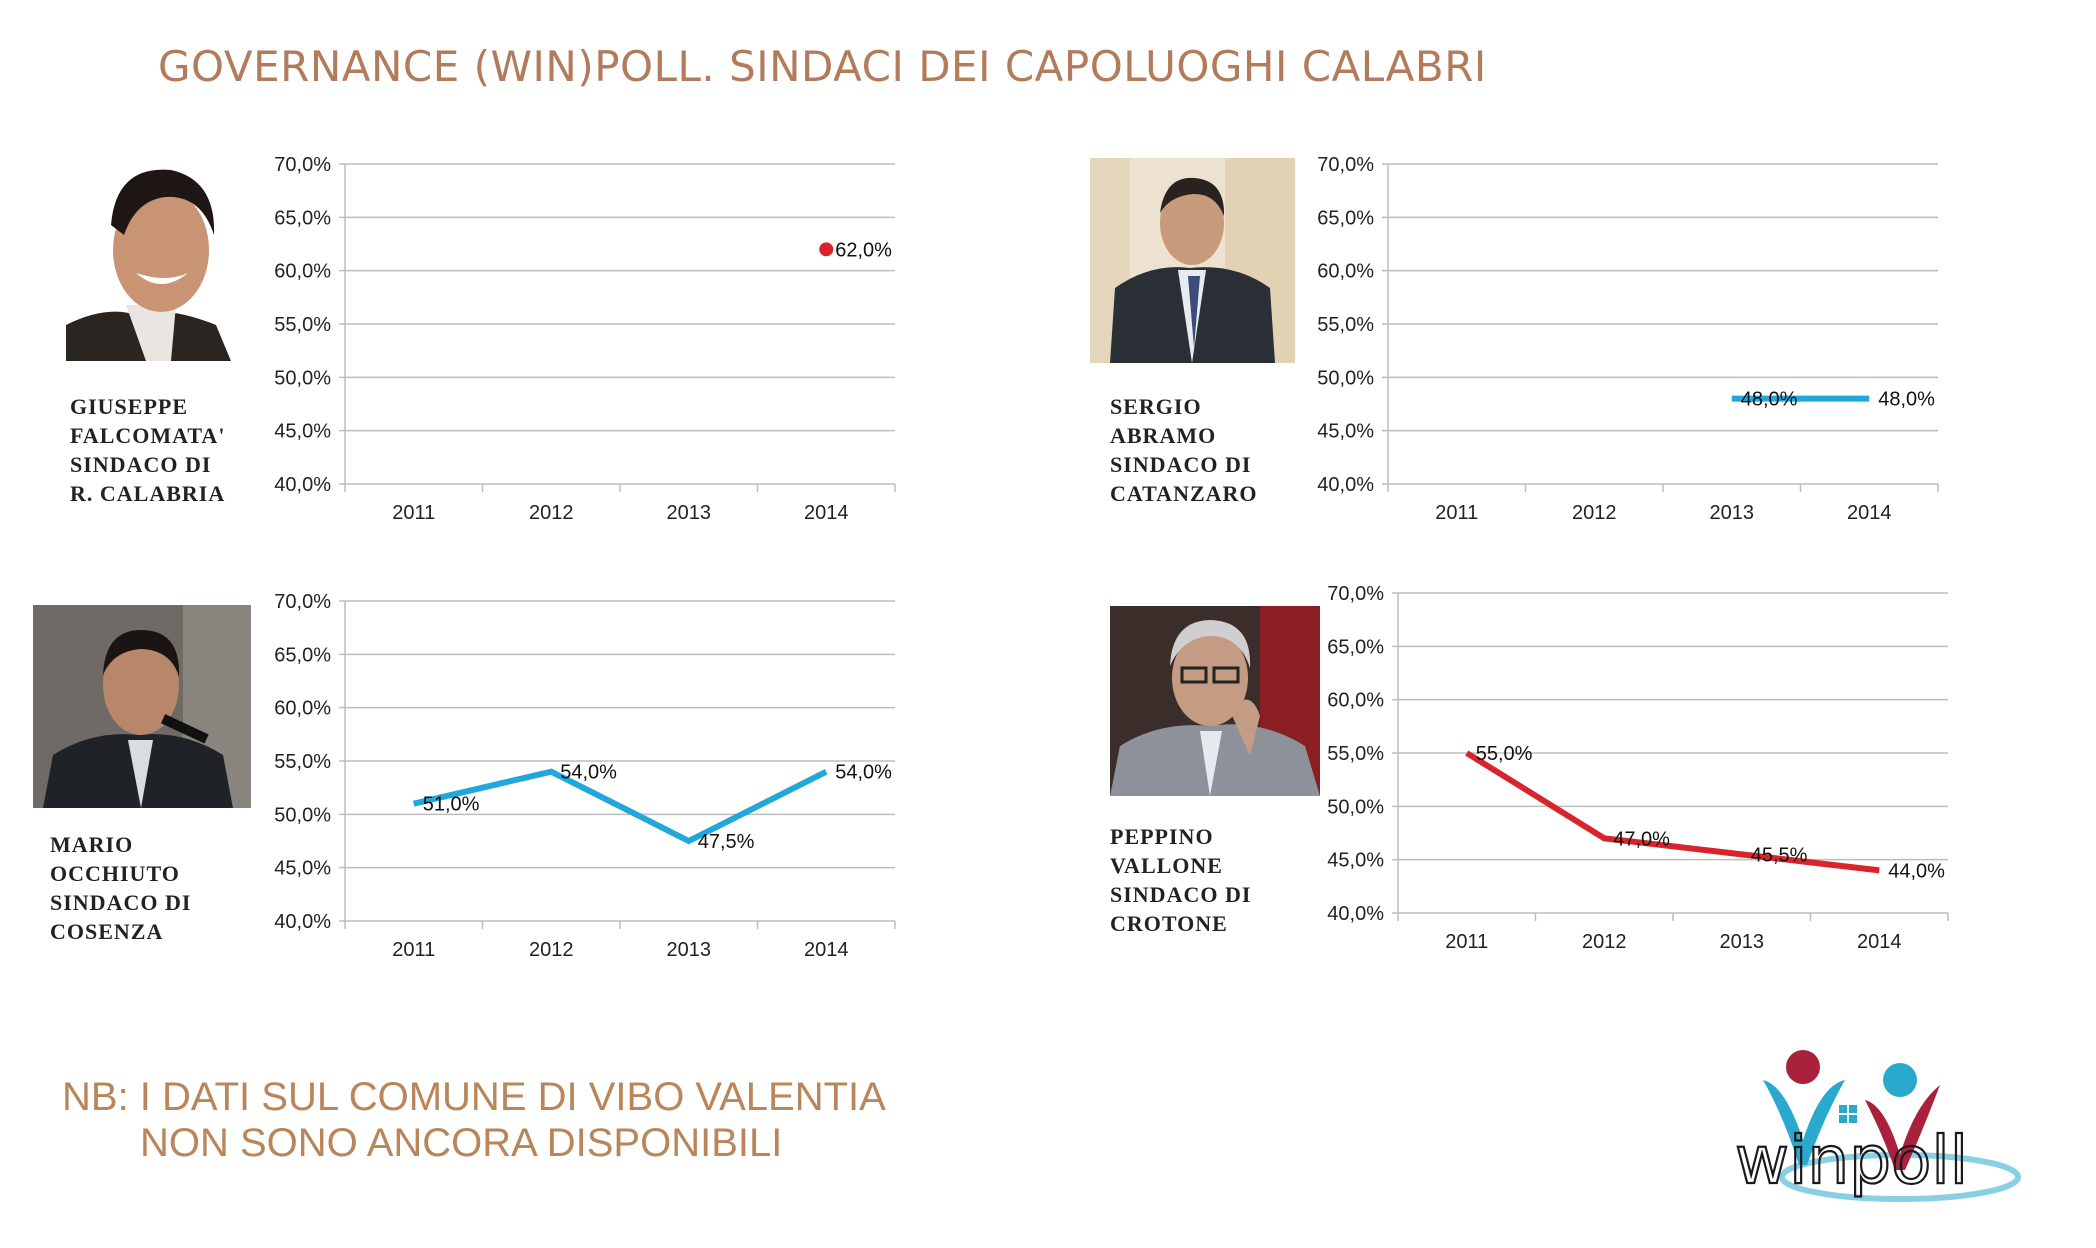 The height and width of the screenshot is (1248, 2096). Describe the element at coordinates (1192, 260) in the screenshot. I see `photo-abramo` at that location.